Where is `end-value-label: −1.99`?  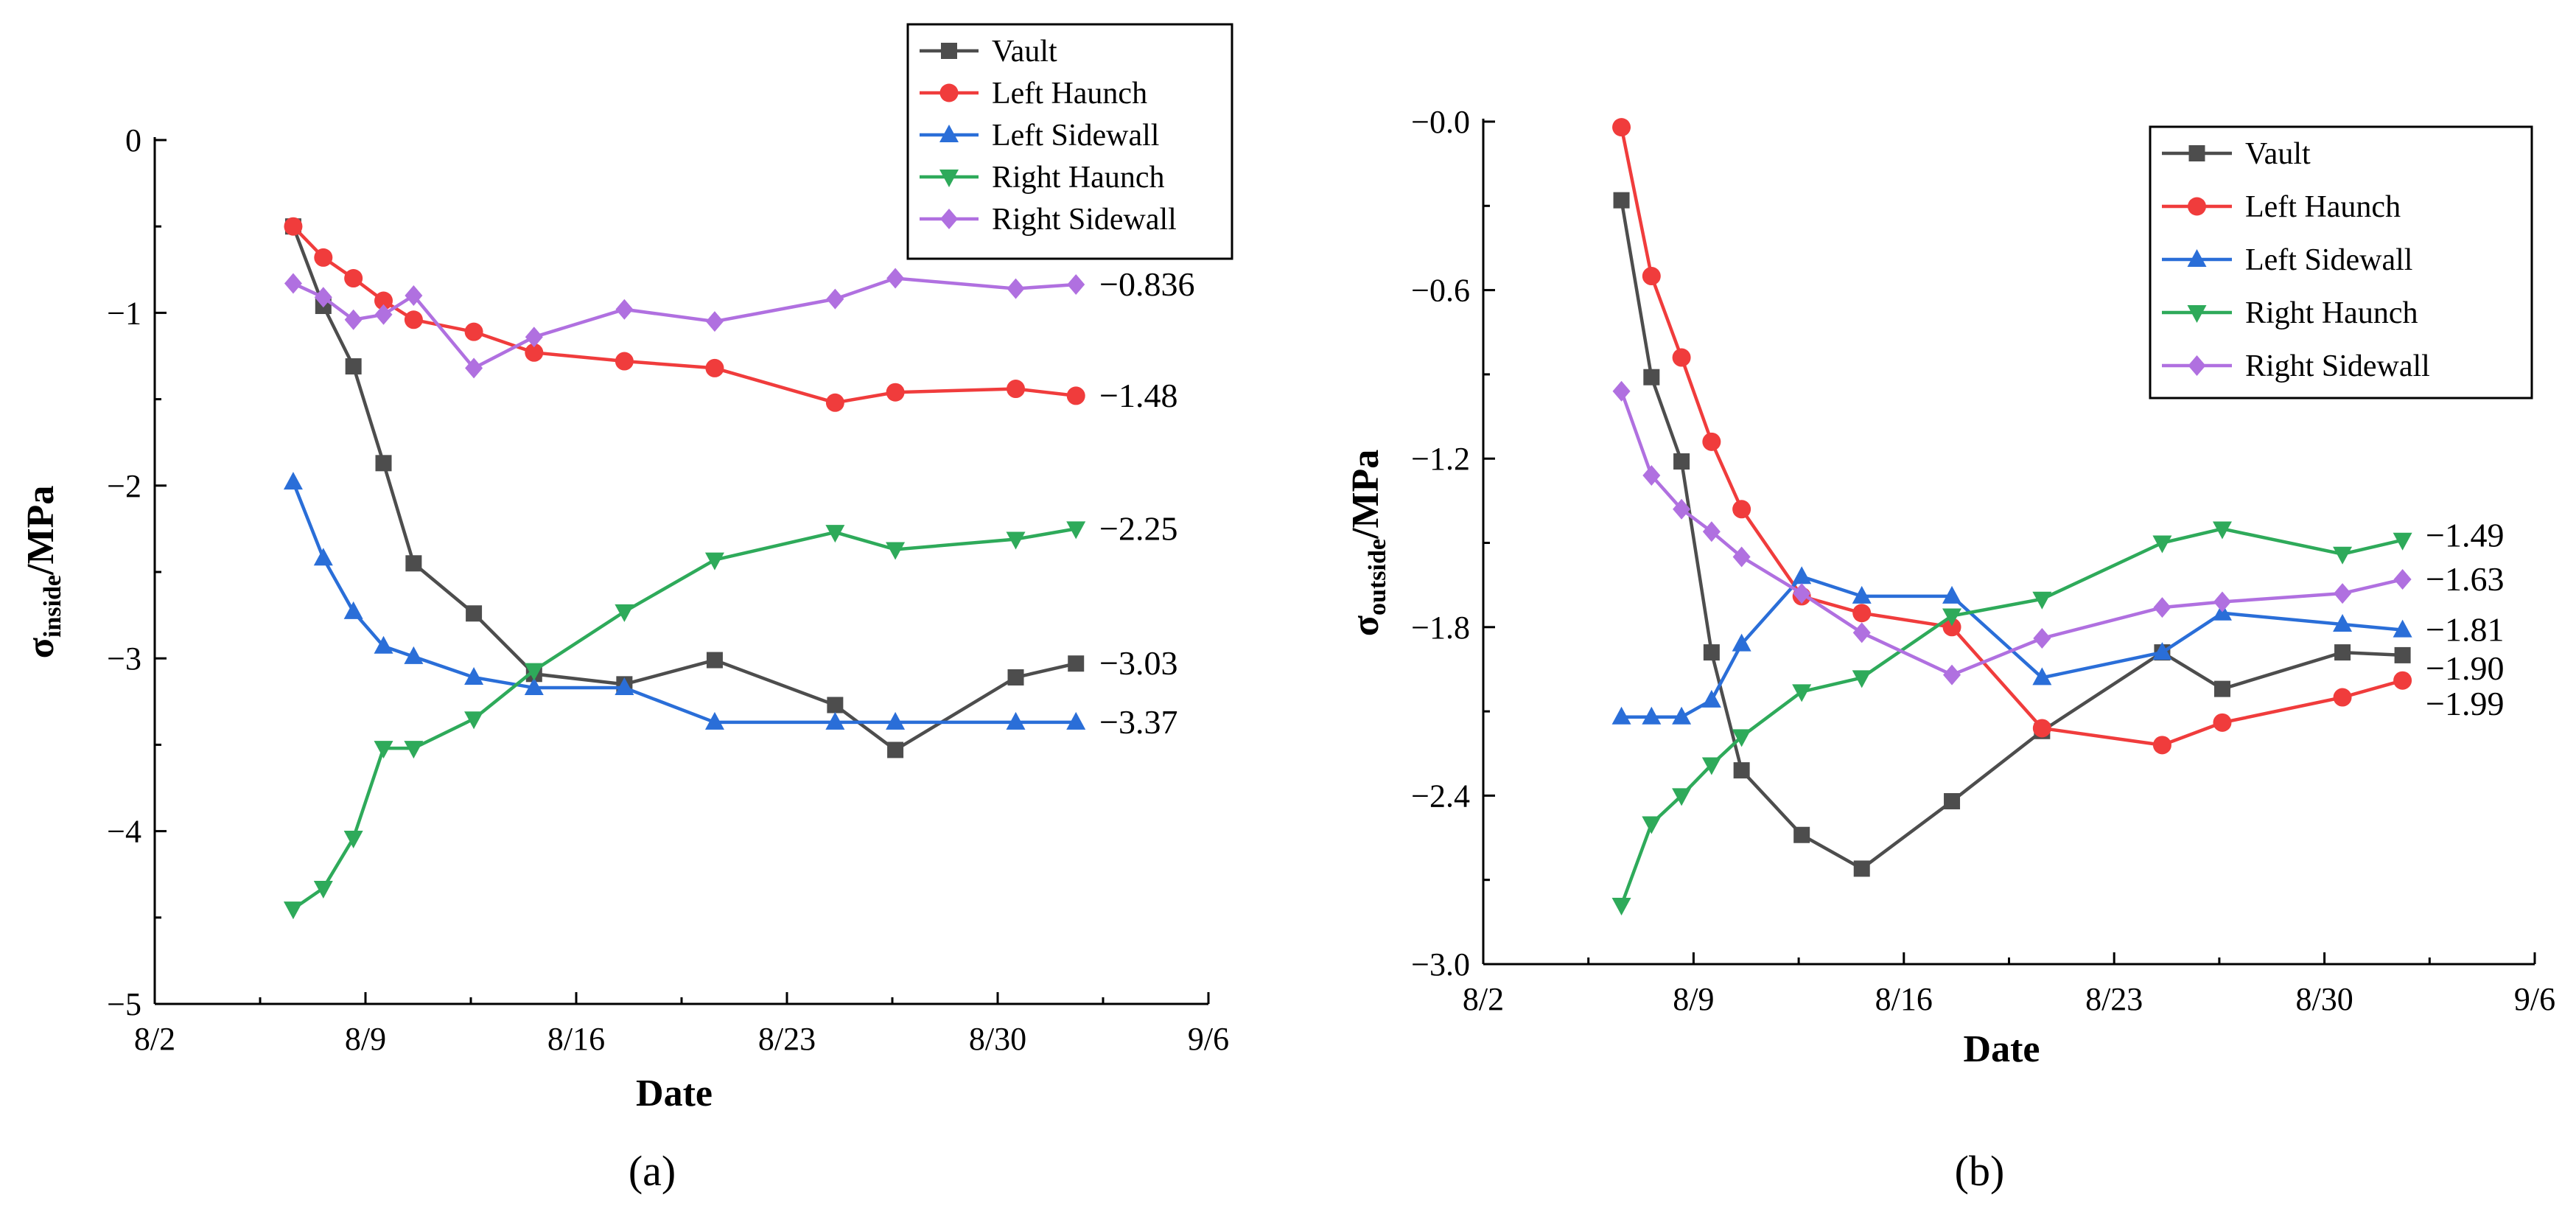
end-value-label: −1.99 is located at coordinates (2465, 703).